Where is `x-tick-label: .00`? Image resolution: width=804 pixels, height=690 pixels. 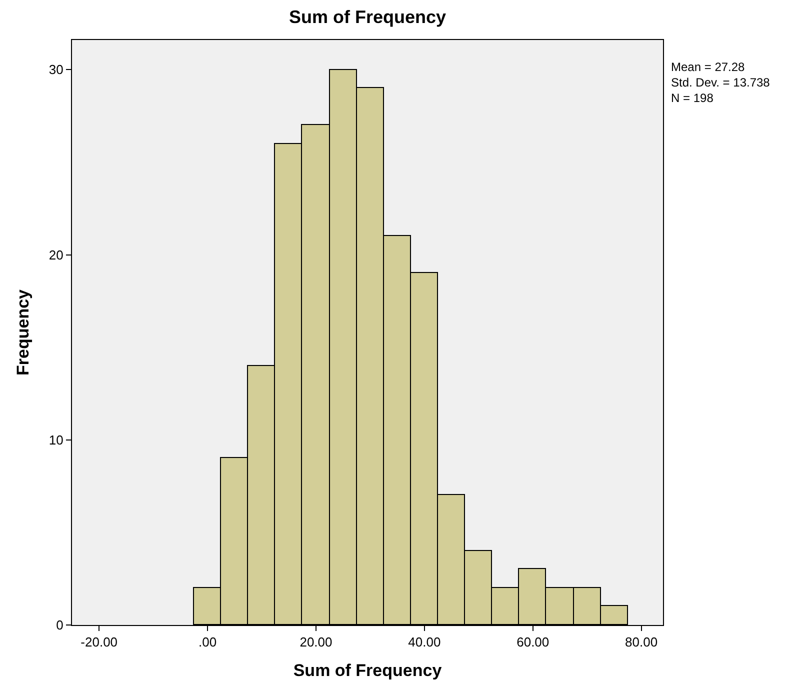
x-tick-label: .00 is located at coordinates (207, 642).